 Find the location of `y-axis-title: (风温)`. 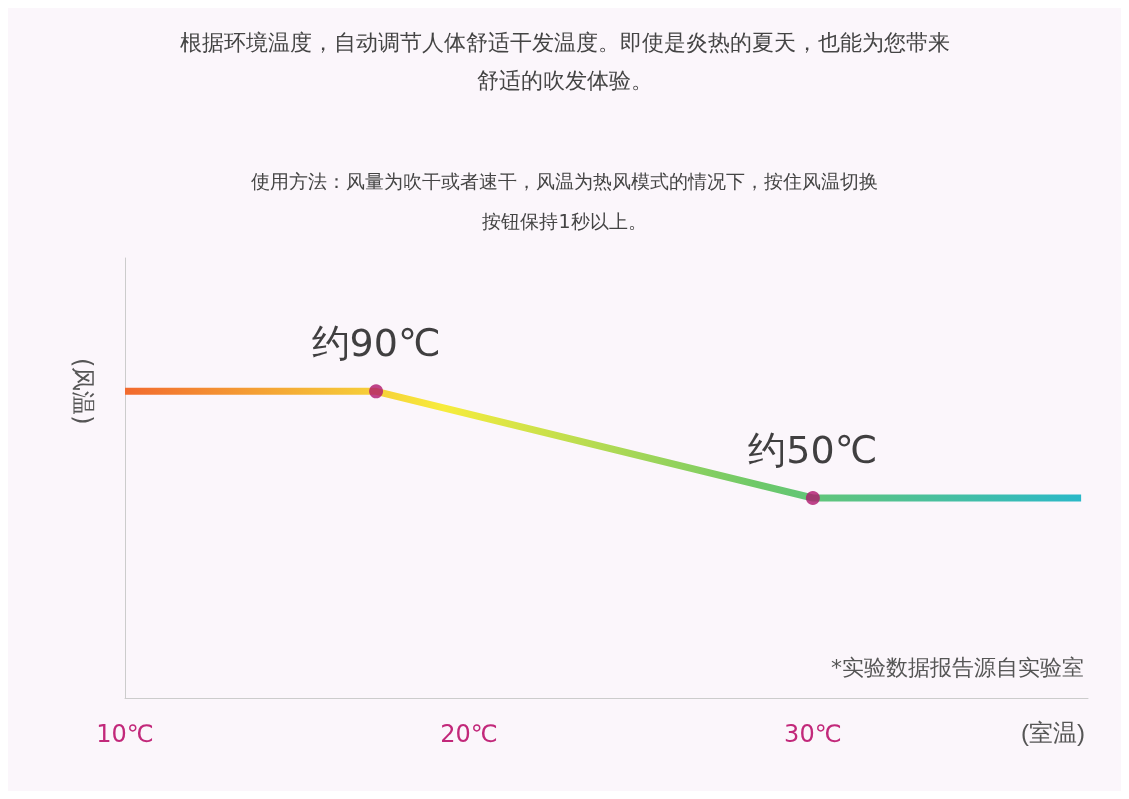

y-axis-title: (风温) is located at coordinates (83, 391).